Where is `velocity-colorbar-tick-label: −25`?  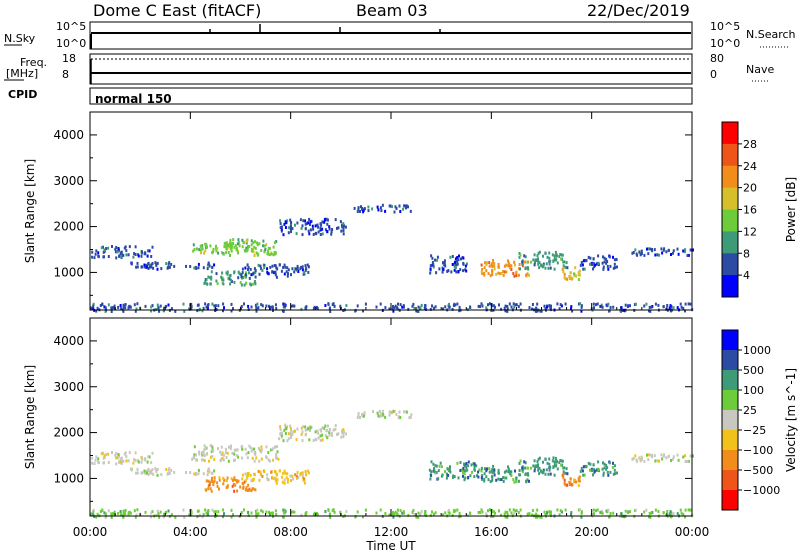 velocity-colorbar-tick-label: −25 is located at coordinates (754, 430).